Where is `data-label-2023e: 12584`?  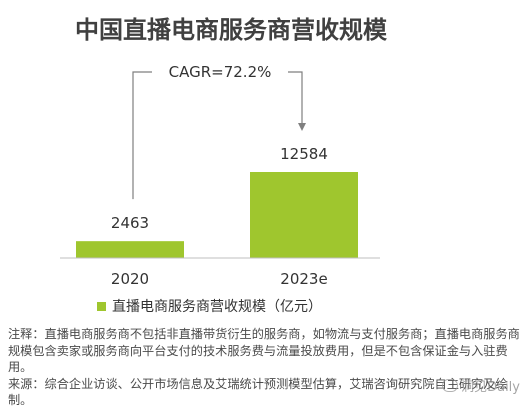 data-label-2023e: 12584 is located at coordinates (304, 154).